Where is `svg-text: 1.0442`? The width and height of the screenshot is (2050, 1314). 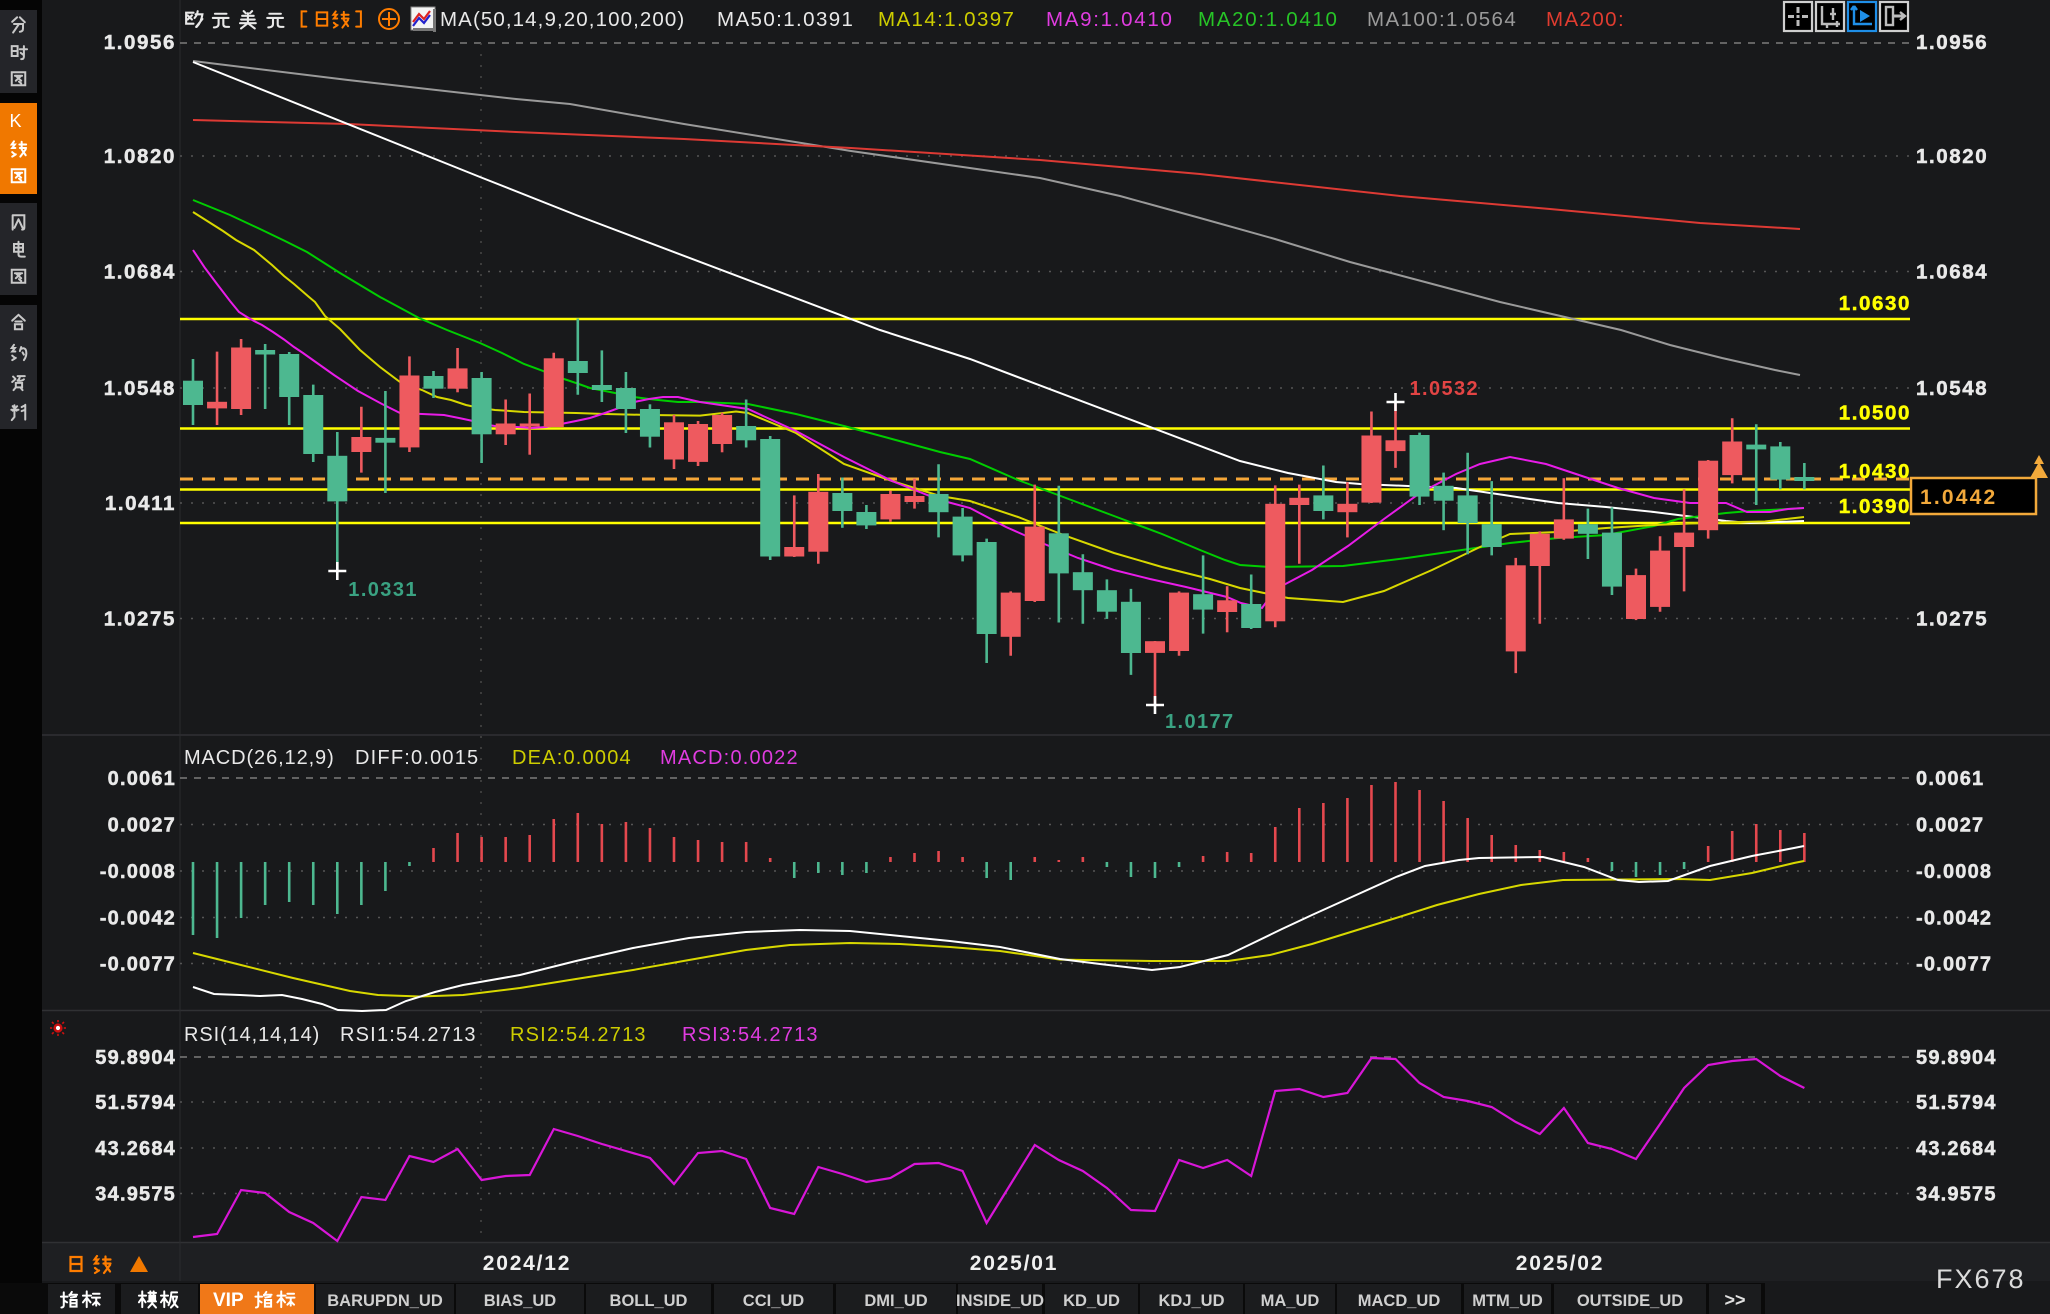
svg-text: 1.0442 is located at coordinates (1958, 497).